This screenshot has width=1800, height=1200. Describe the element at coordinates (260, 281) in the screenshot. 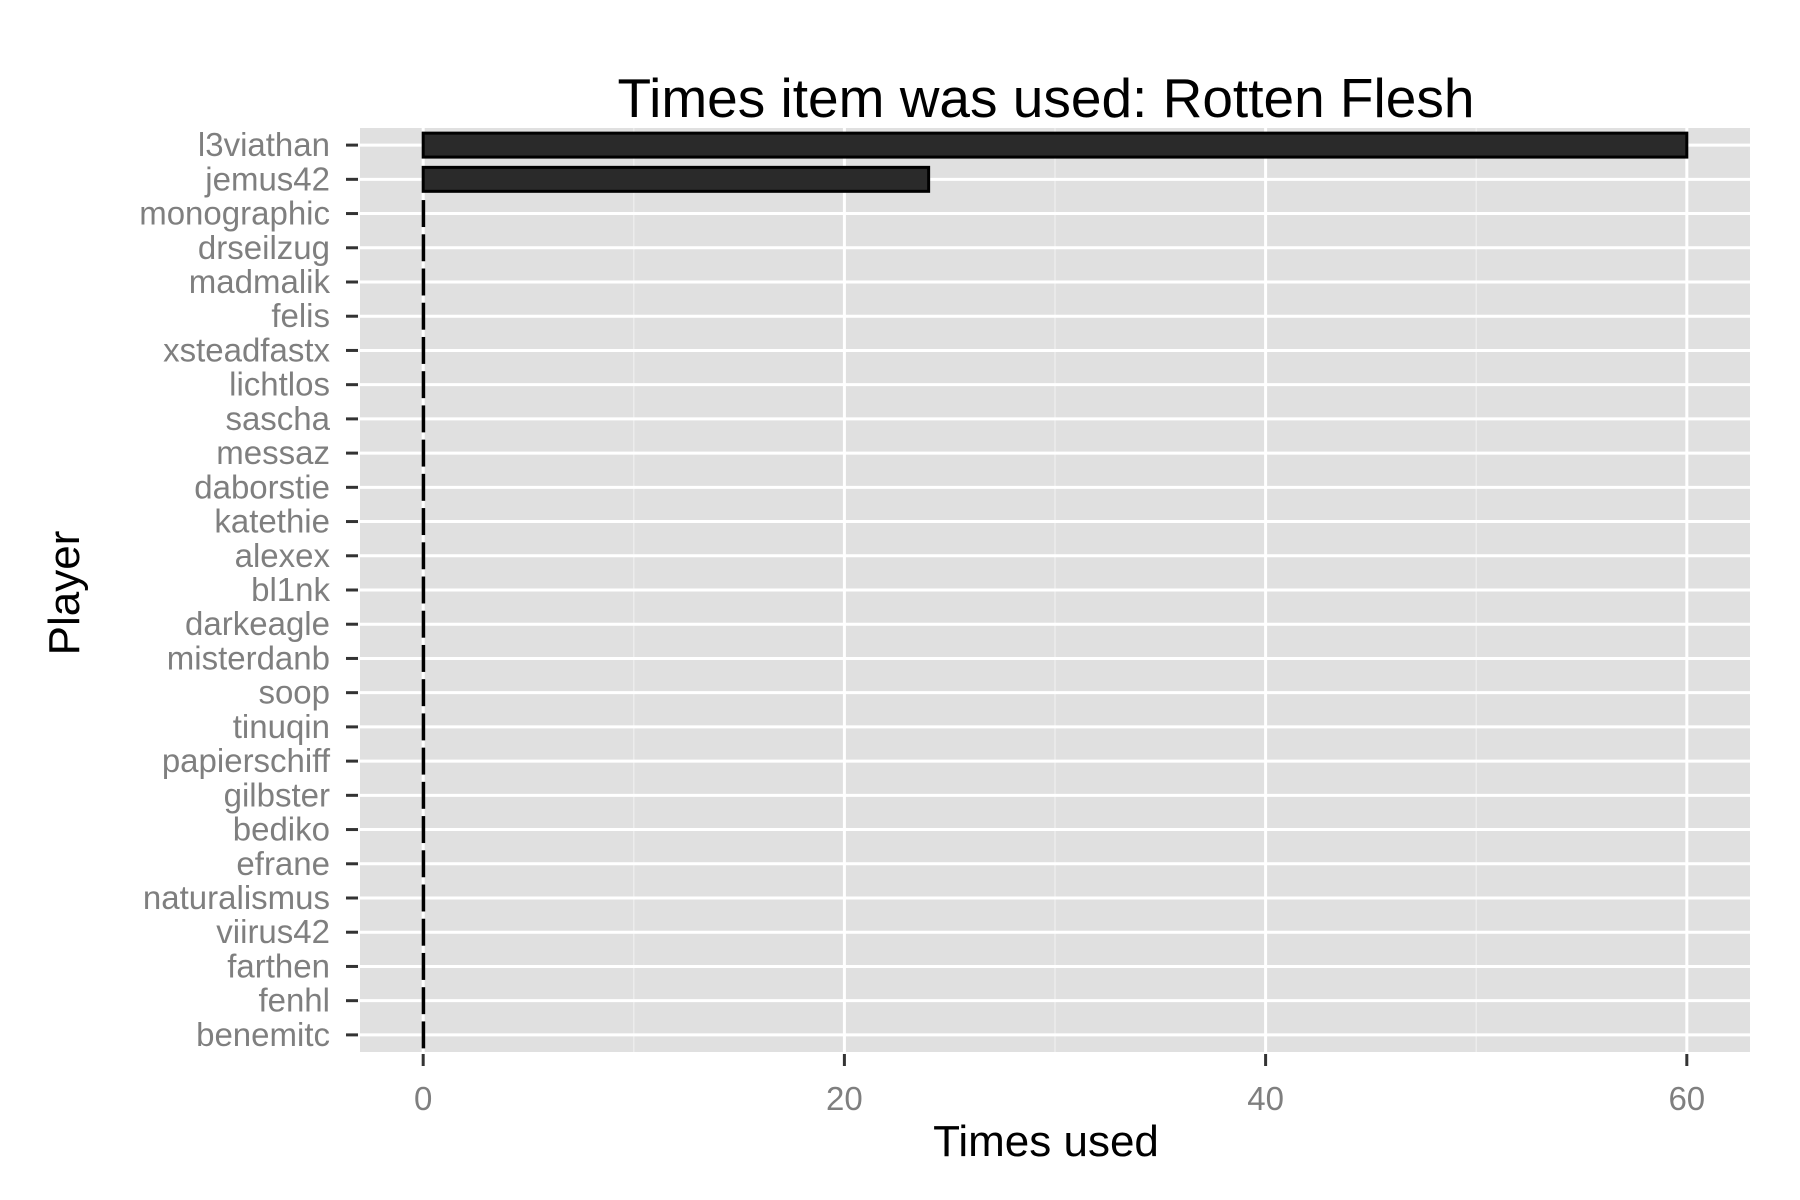

I see `y-tick-label: madmalik` at that location.